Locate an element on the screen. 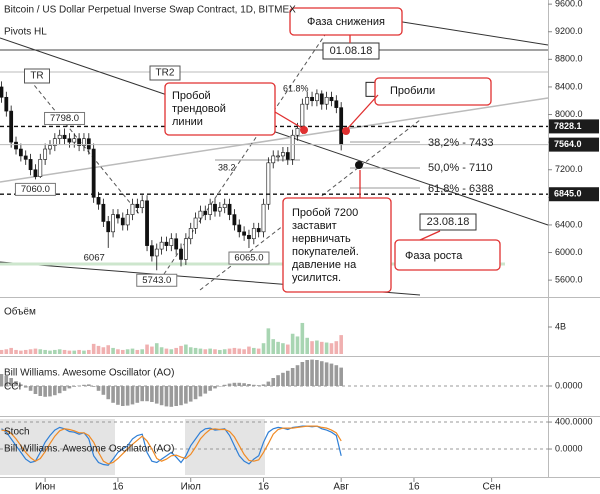 The image size is (600, 494). y-tick-label: 7200.0 is located at coordinates (569, 169).